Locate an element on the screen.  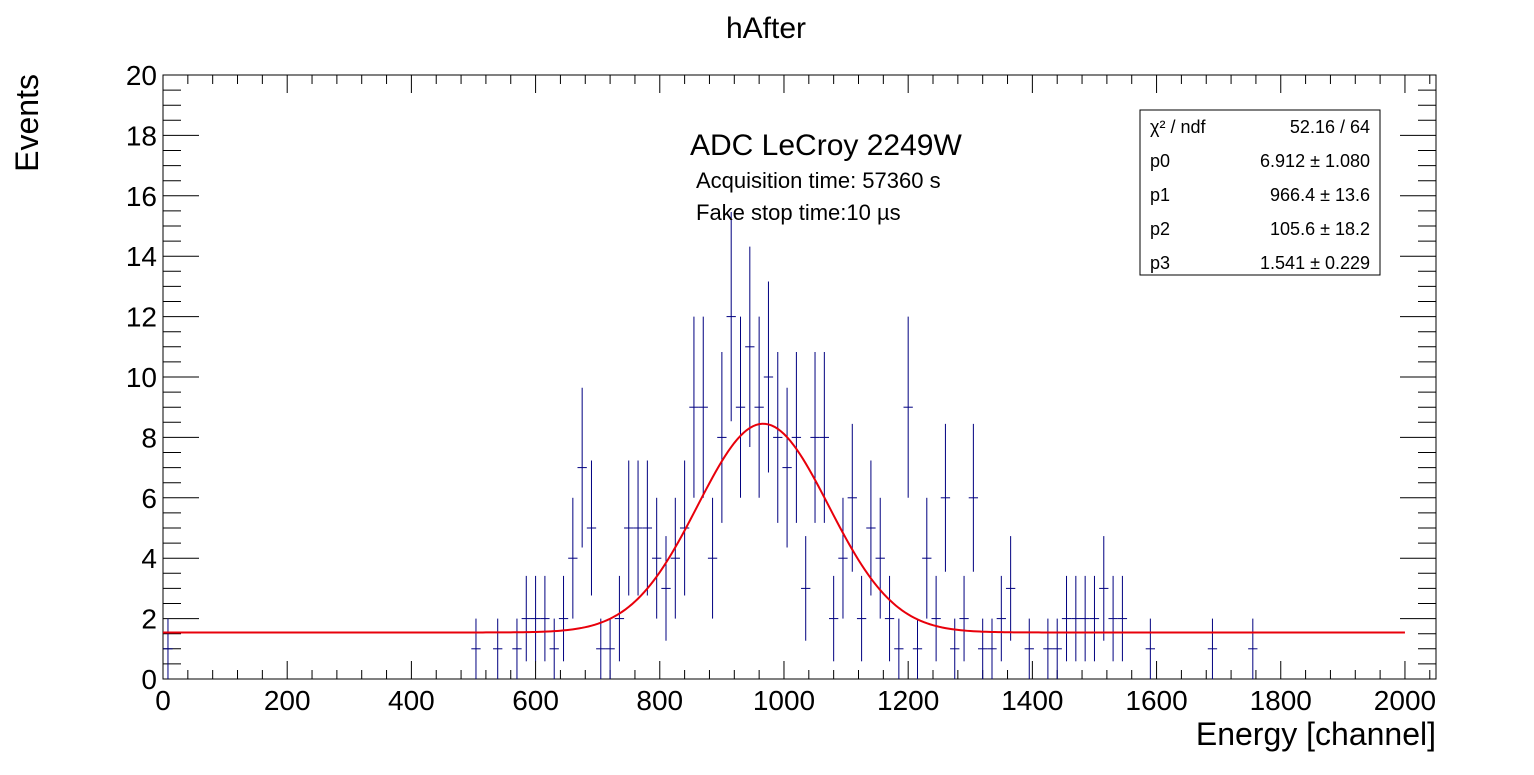
x-tick-label: 400 is located at coordinates (411, 700).